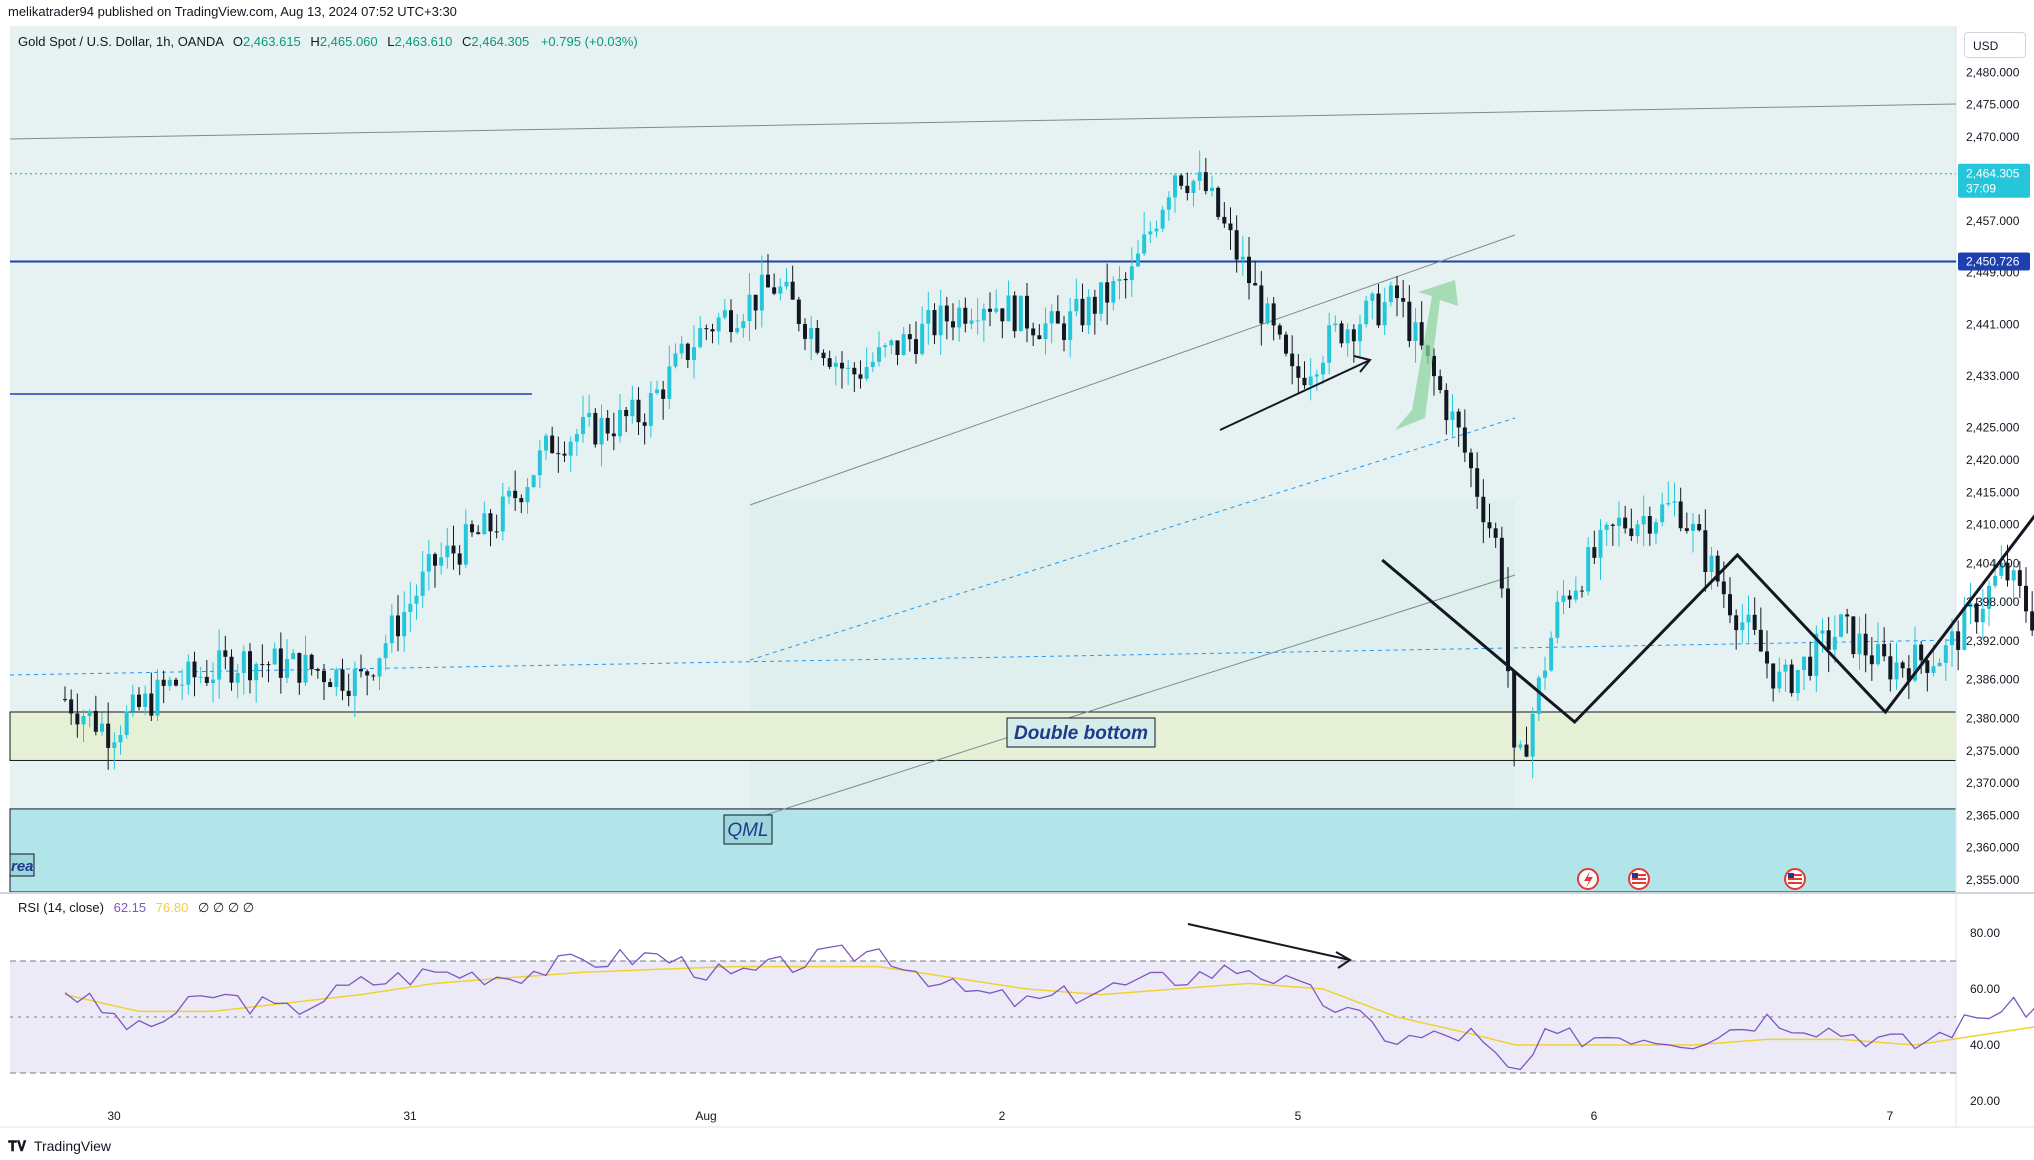 Image resolution: width=2034 pixels, height=1160 pixels. I want to click on double-bottom-text: Double bottom, so click(1081, 733).